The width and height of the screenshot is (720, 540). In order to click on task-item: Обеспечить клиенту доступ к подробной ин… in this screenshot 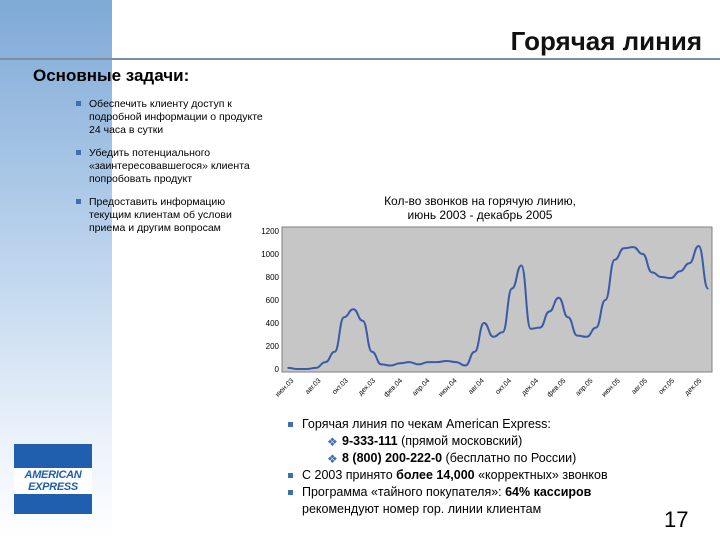, I will do `click(171, 117)`.